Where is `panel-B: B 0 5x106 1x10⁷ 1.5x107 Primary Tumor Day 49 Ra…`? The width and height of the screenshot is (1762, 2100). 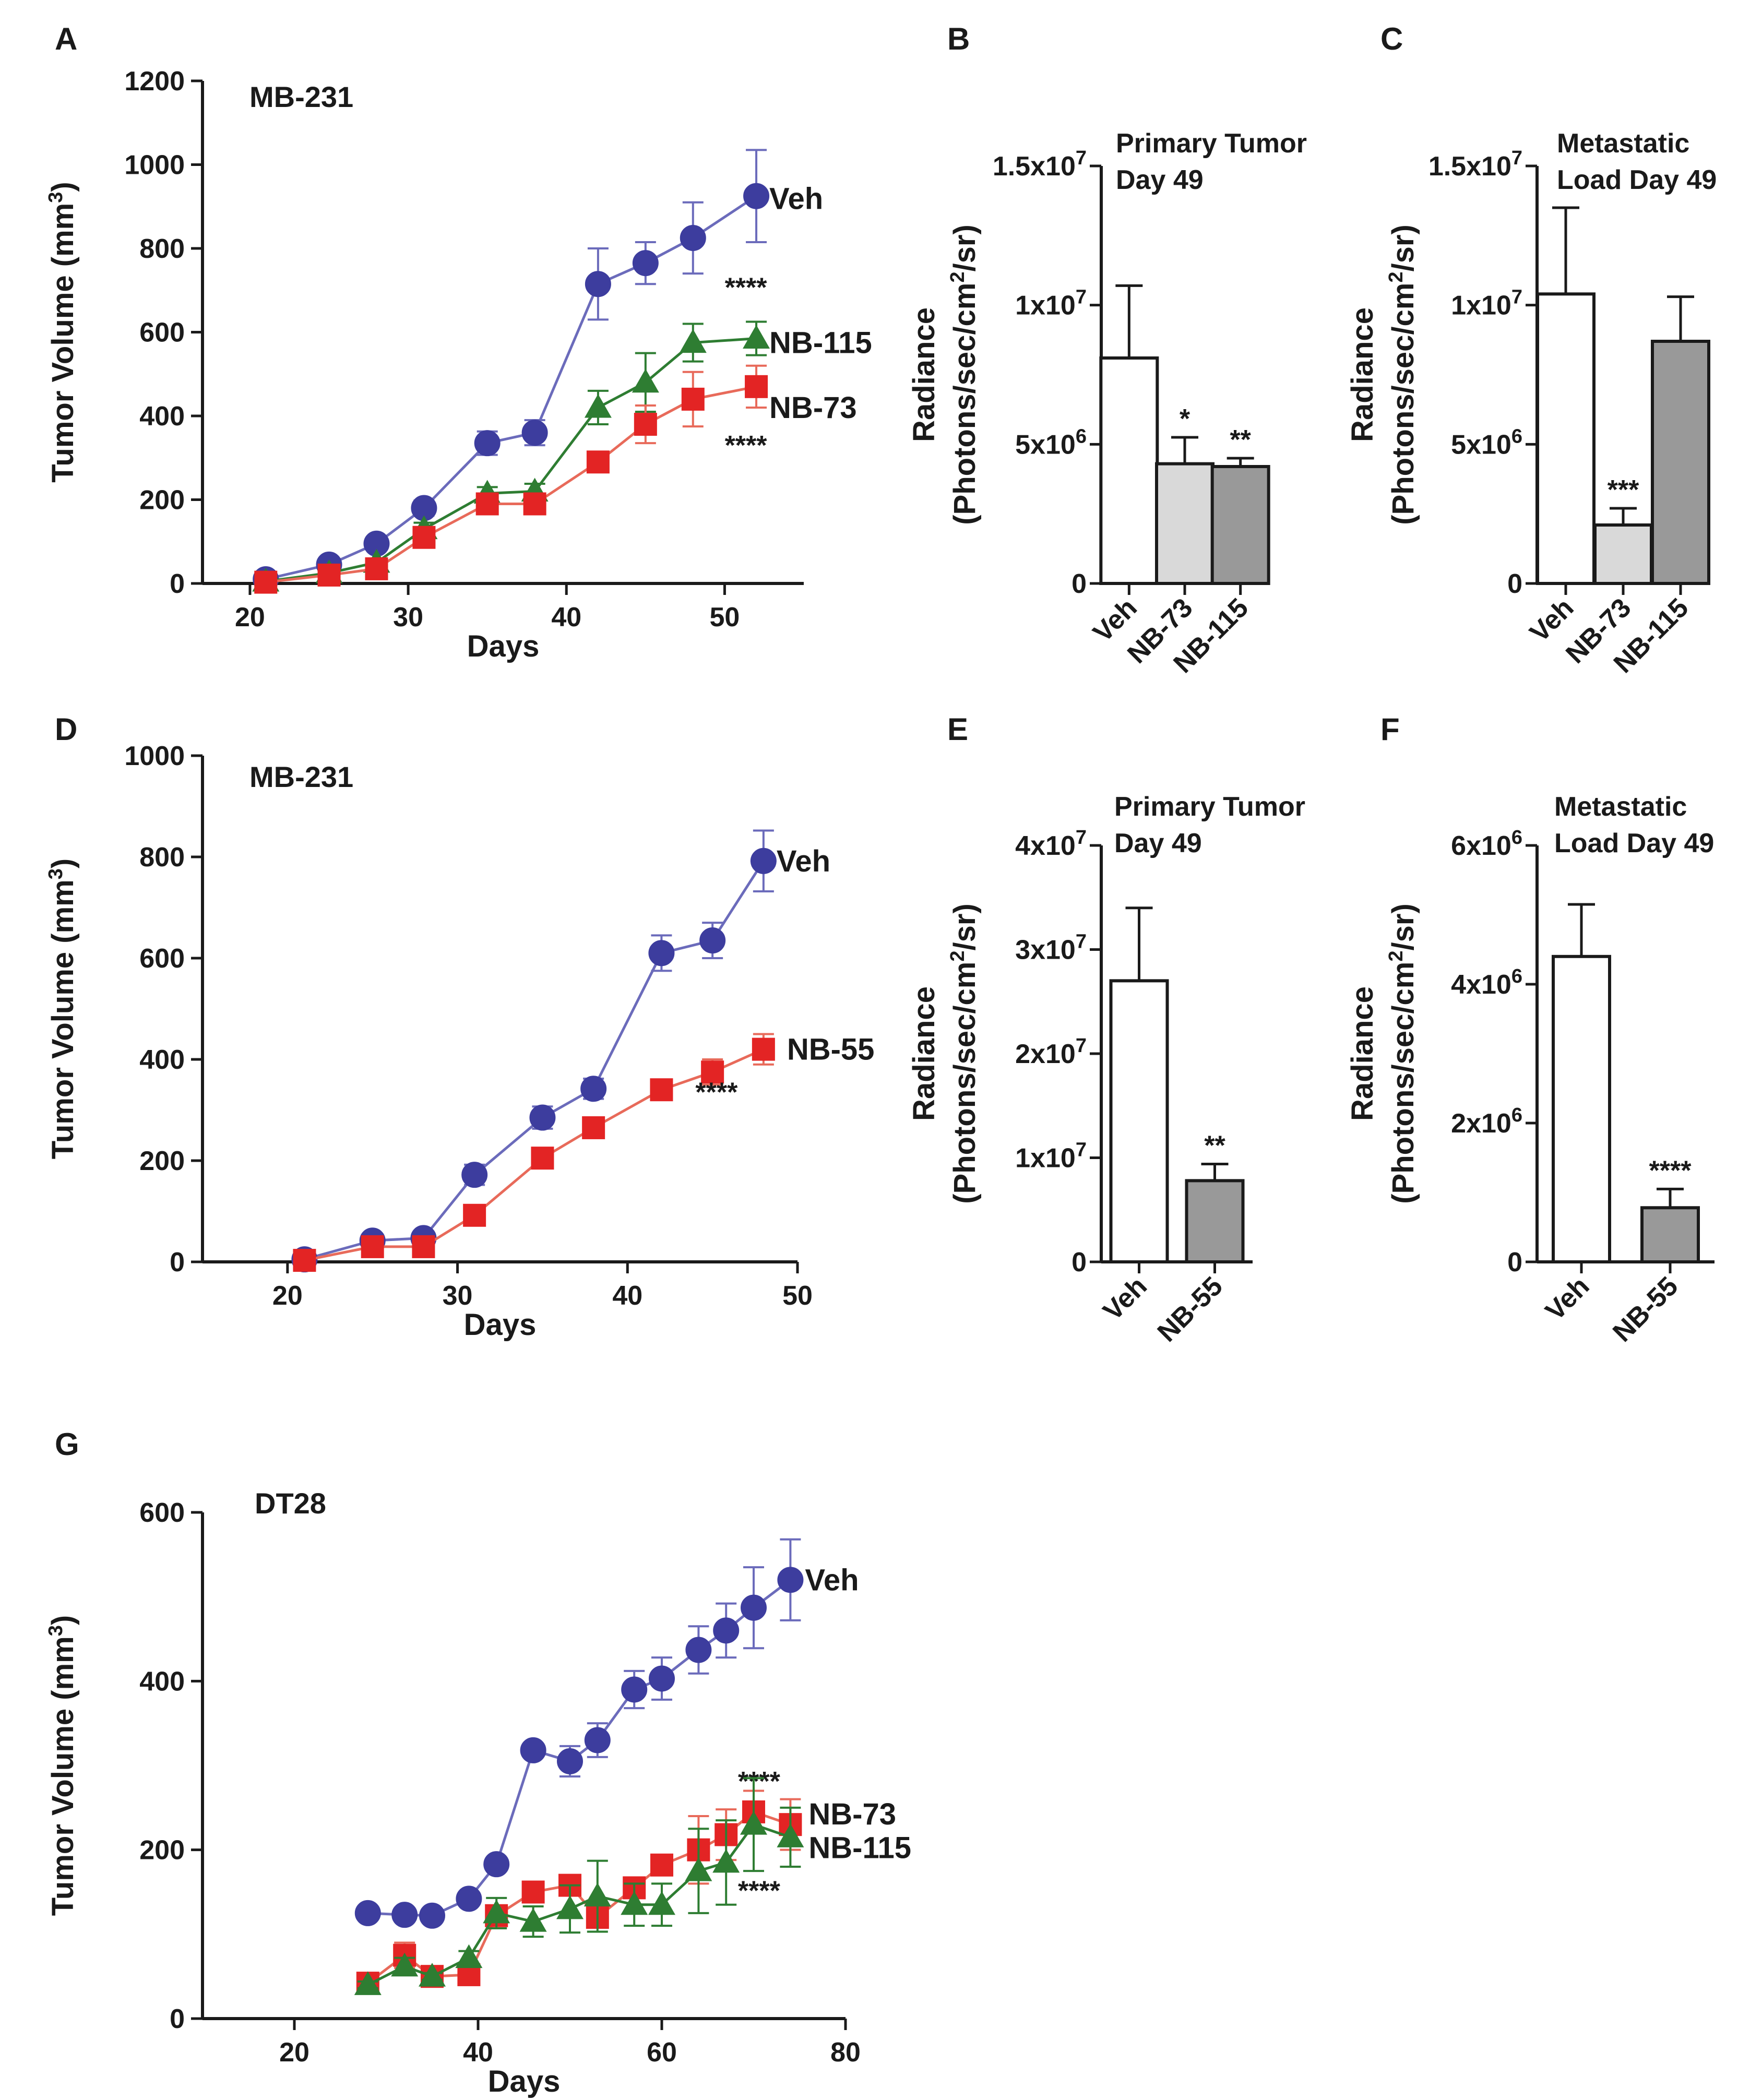
panel-B: B 0 5x106 1x10⁷ 1.5x107 Primary Tumor Day 49 Ra… is located at coordinates (1107, 350).